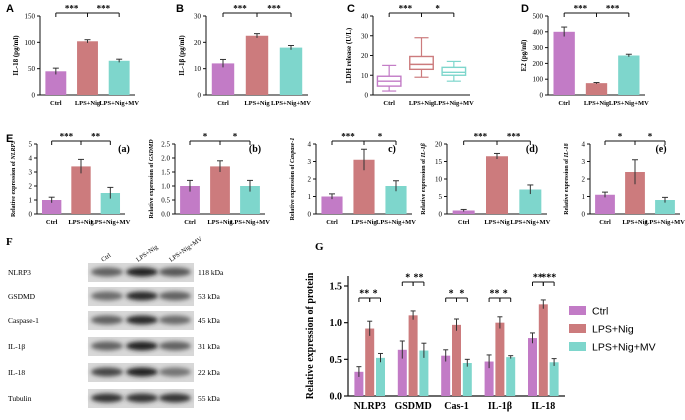 The height and width of the screenshot is (420, 685). I want to click on blot-row-gsdmd: GSDMD 53 kDa, so click(114, 296).